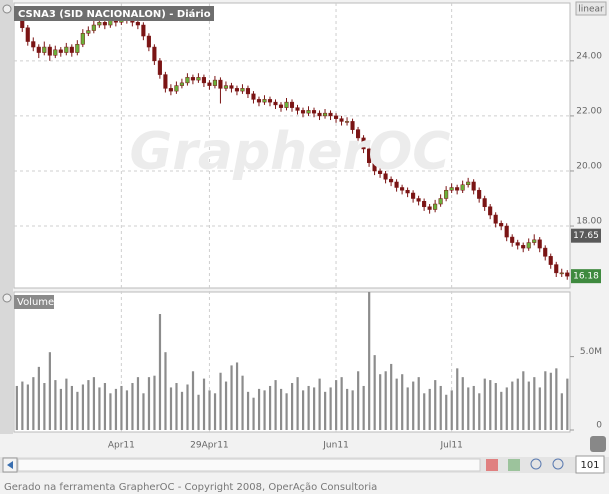  Describe the element at coordinates (589, 111) in the screenshot. I see `y-tick-label: 22.00` at that location.